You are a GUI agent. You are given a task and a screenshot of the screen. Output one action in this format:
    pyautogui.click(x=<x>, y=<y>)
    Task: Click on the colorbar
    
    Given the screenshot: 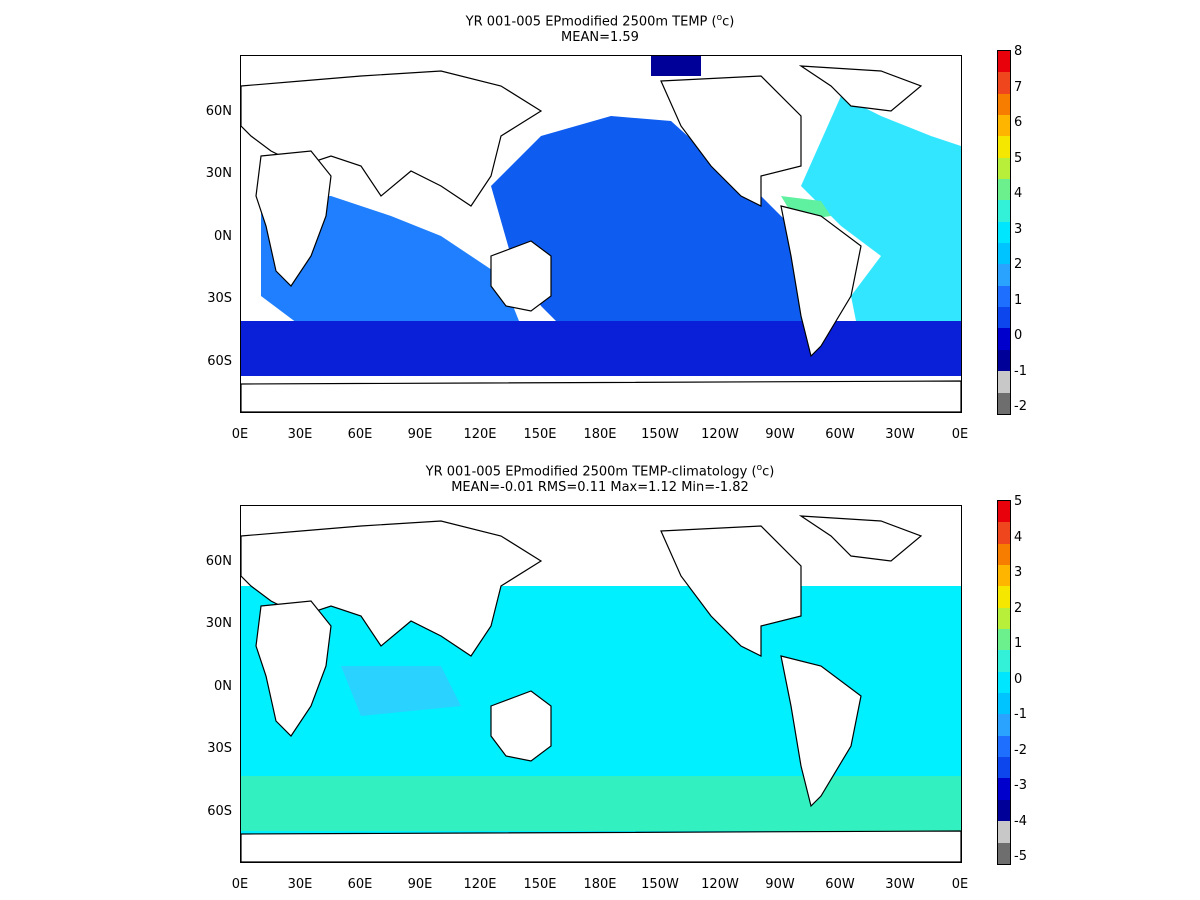 What is the action you would take?
    pyautogui.click(x=1004, y=232)
    